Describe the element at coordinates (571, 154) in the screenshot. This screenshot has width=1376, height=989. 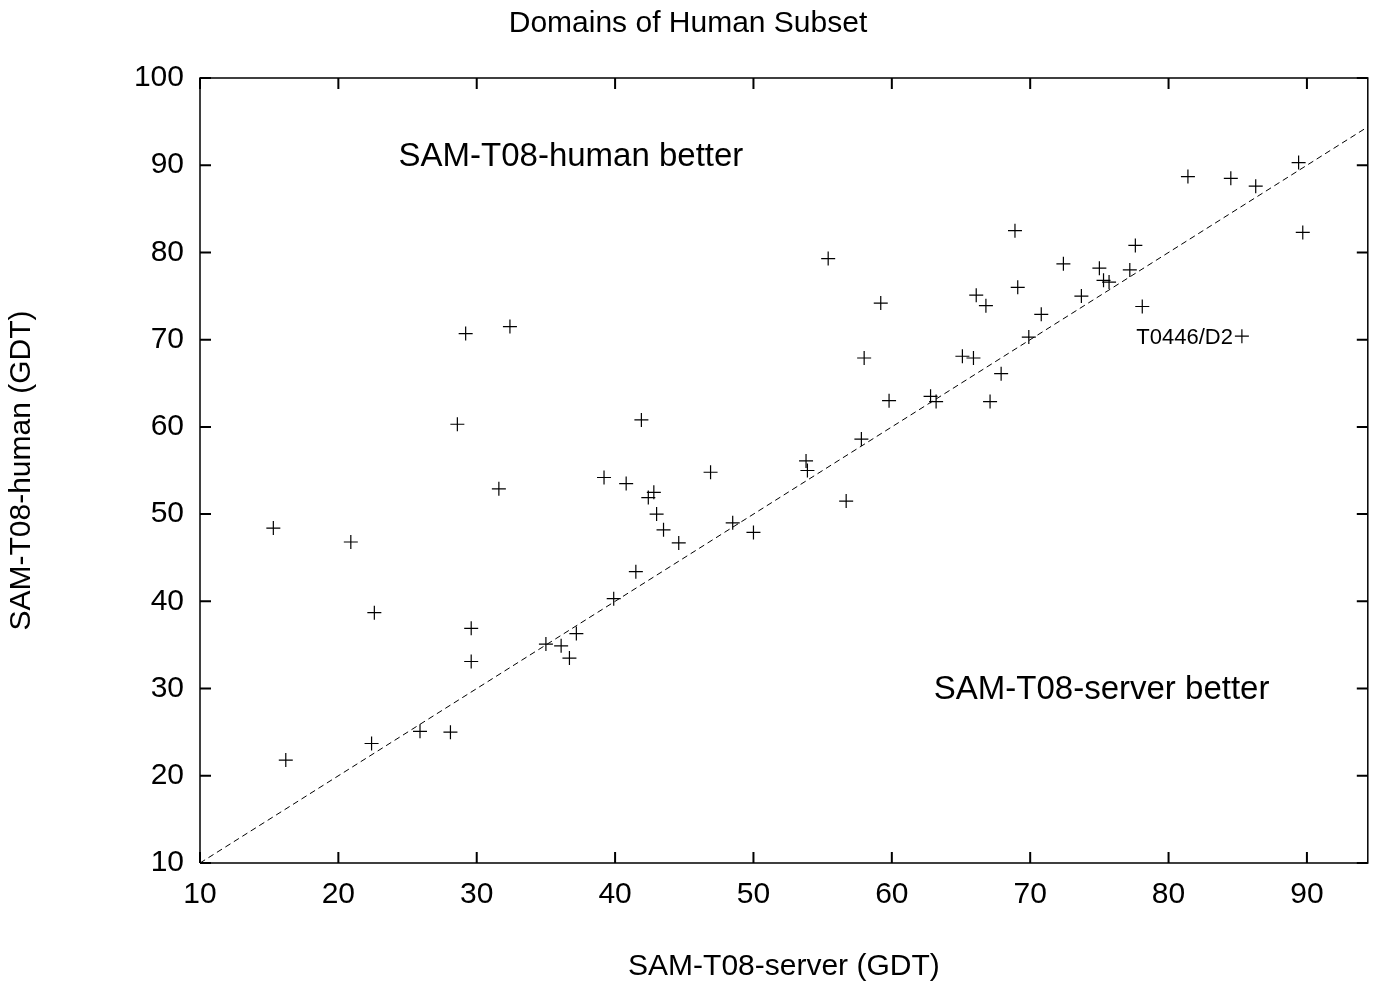
I see `annotation: SAM-T08-human better` at that location.